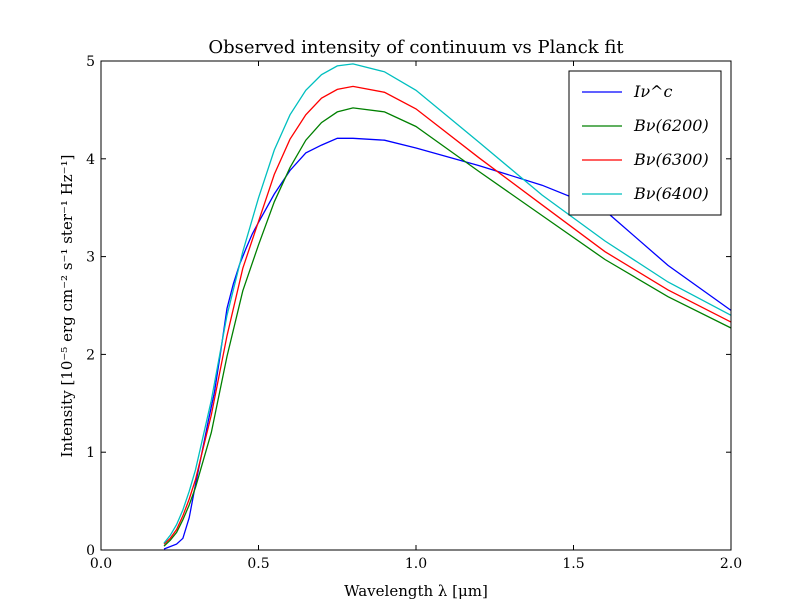 The width and height of the screenshot is (812, 616). What do you see at coordinates (416, 564) in the screenshot?
I see `x-tick-label: 1.0` at bounding box center [416, 564].